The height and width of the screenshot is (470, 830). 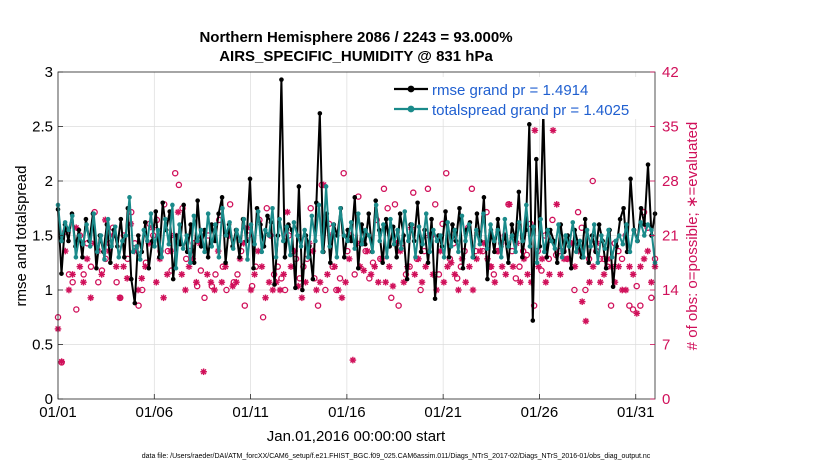 I want to click on y-tick-label: 2.5, so click(x=42, y=127).